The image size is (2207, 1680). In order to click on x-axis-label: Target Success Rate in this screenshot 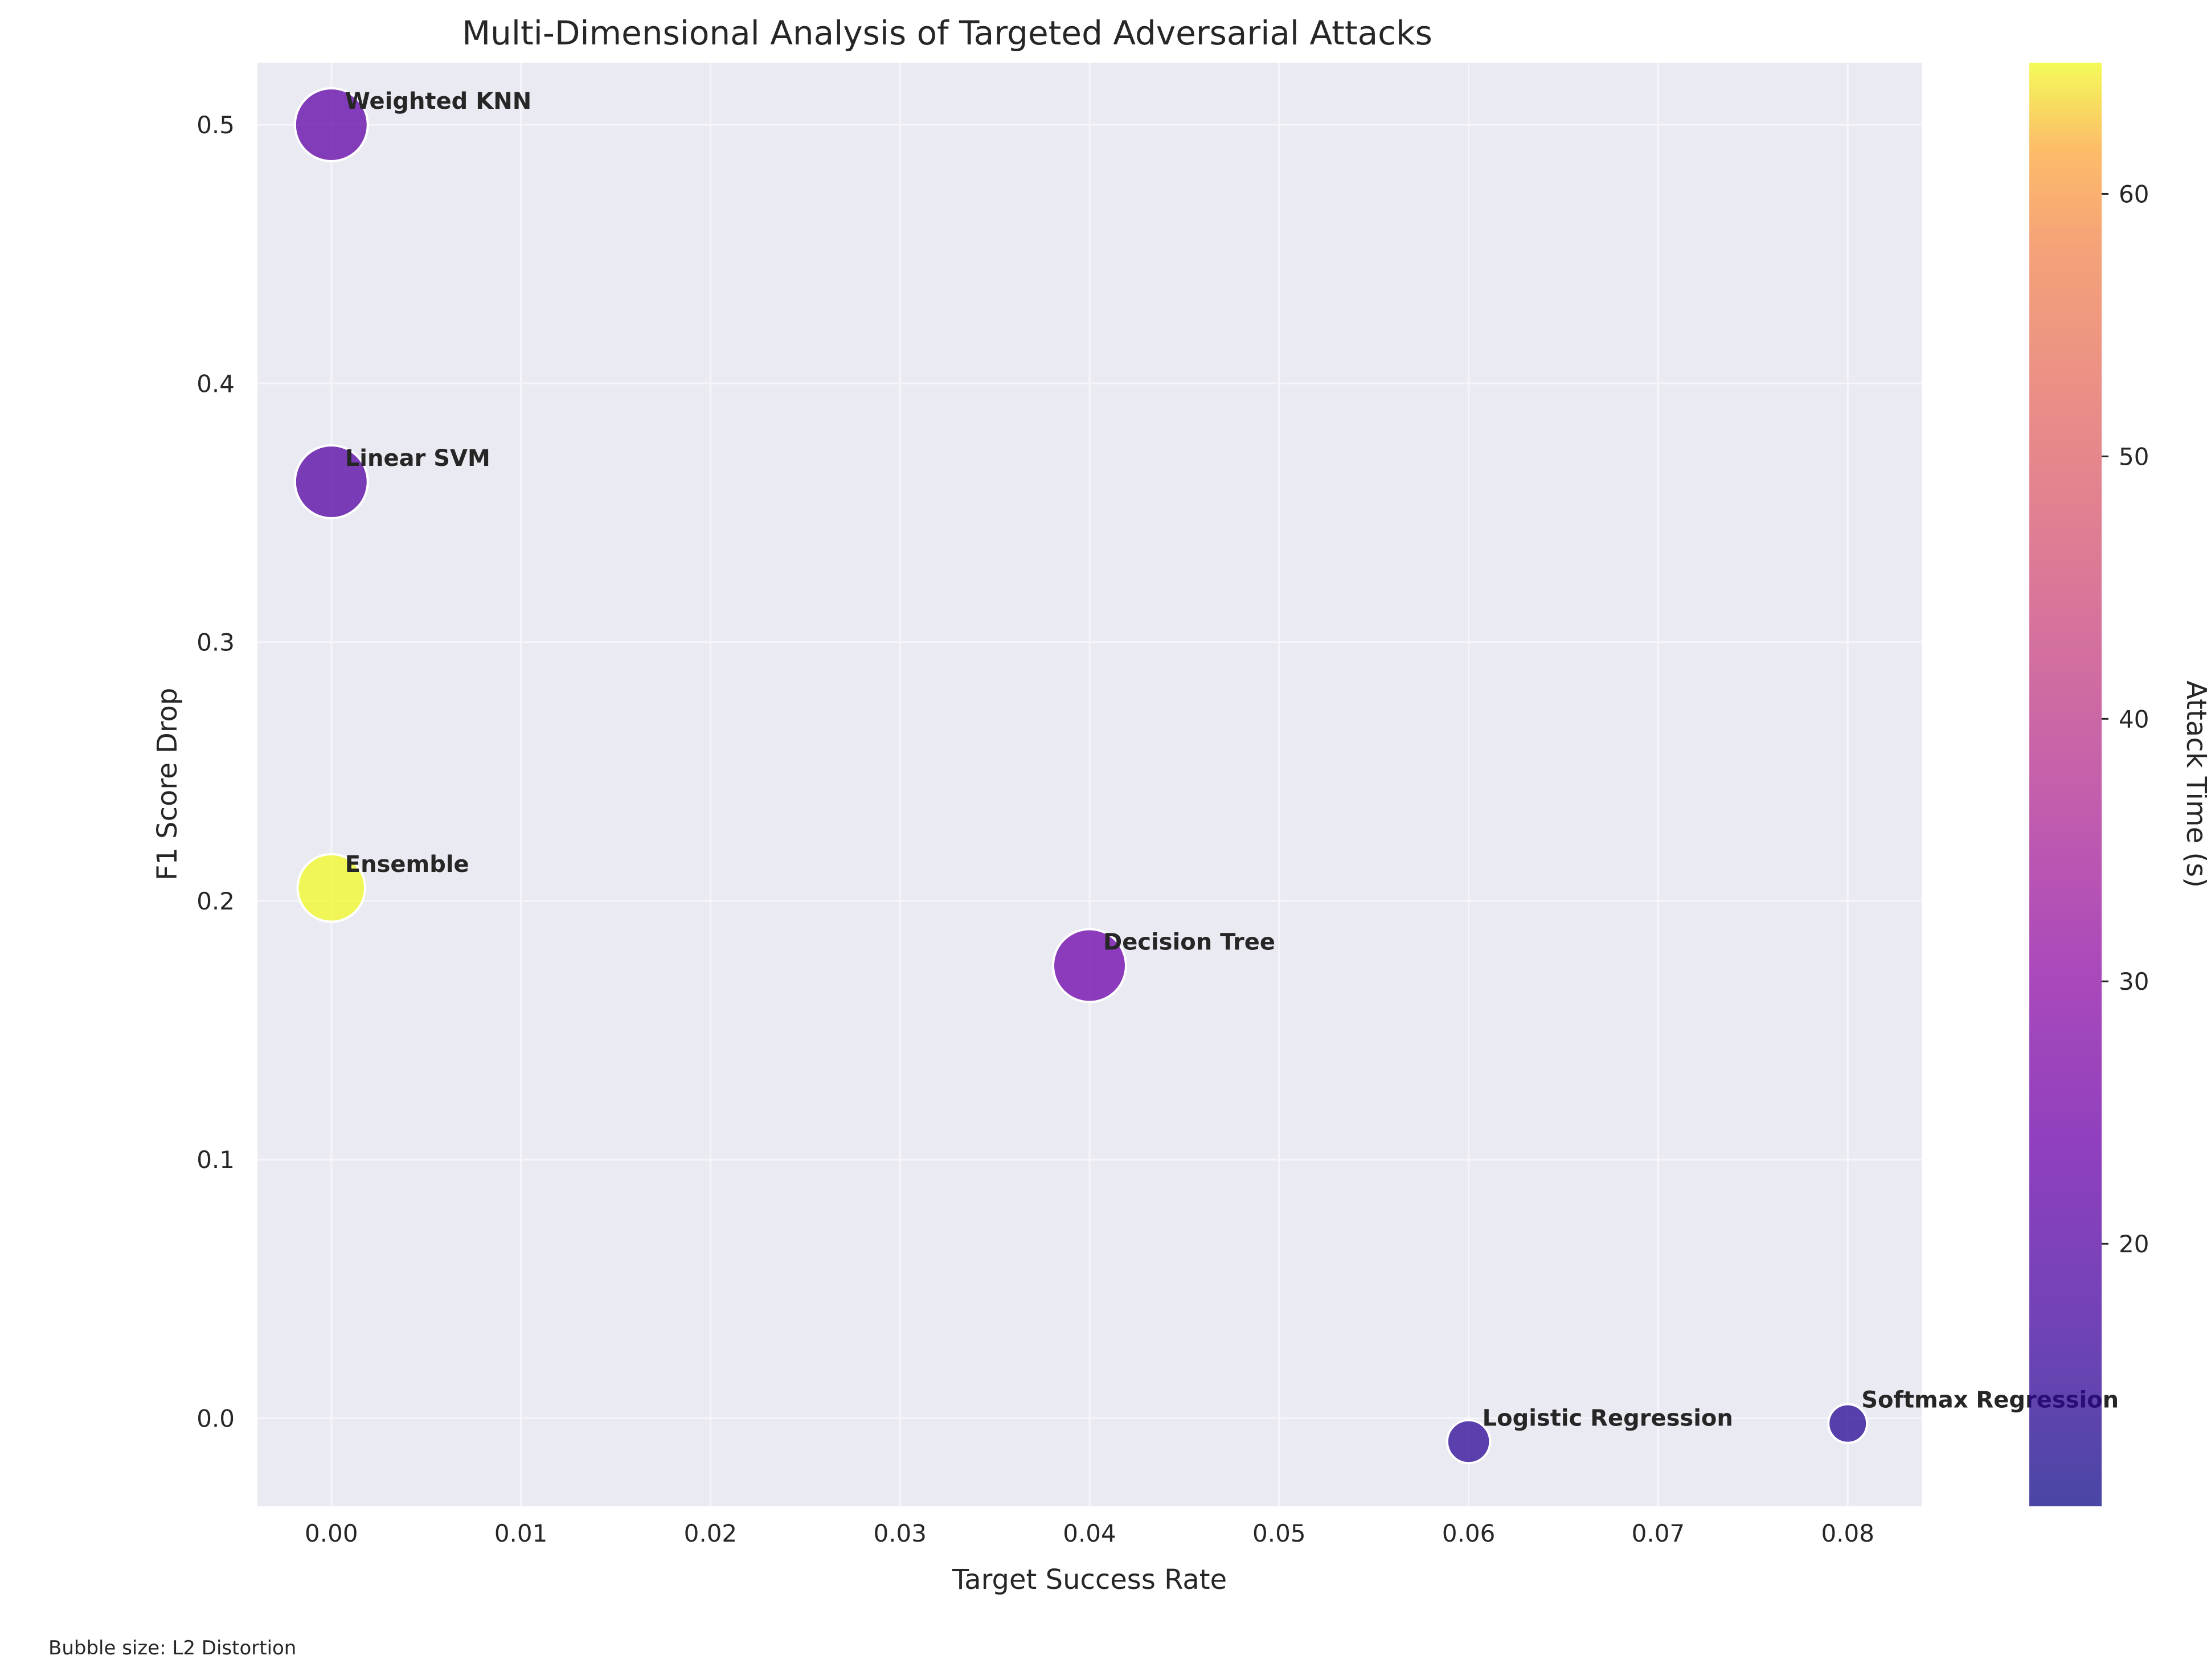, I will do `click(1089, 1580)`.